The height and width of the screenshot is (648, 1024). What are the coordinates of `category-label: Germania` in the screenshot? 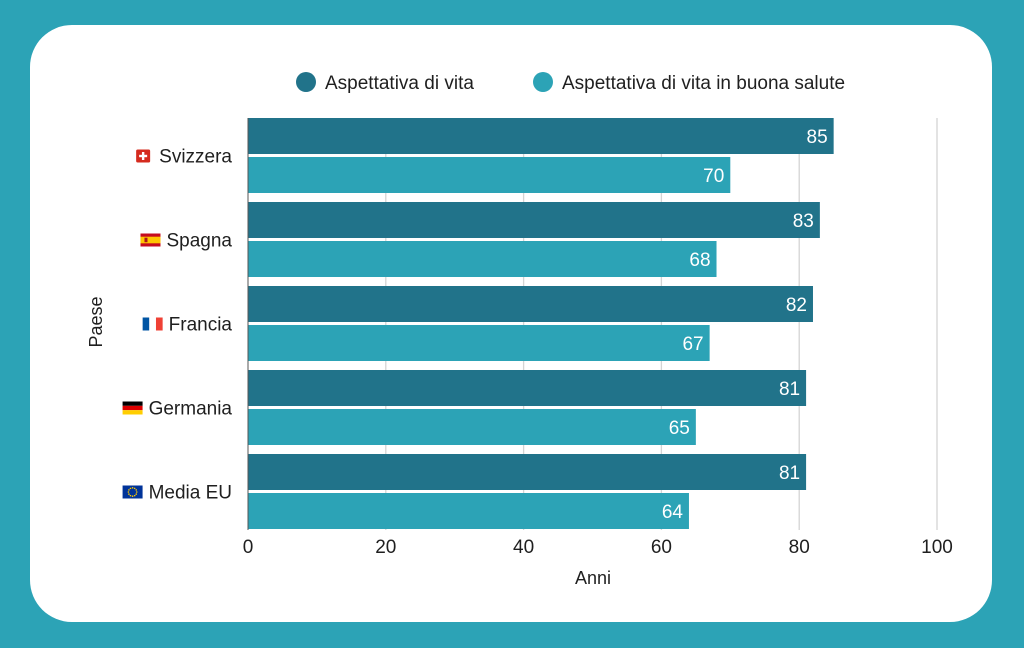 It's located at (191, 409).